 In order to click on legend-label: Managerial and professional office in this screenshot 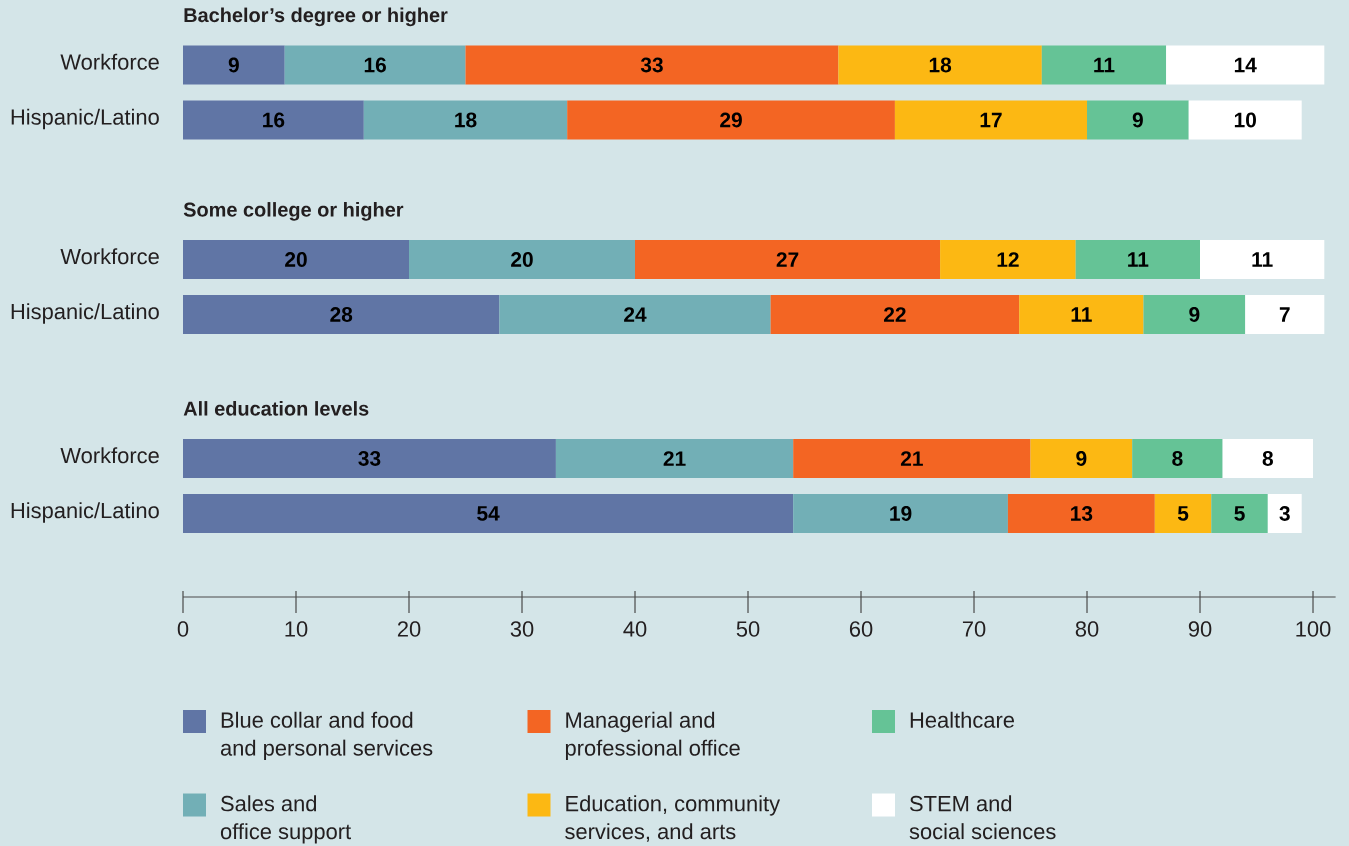, I will do `click(652, 736)`.